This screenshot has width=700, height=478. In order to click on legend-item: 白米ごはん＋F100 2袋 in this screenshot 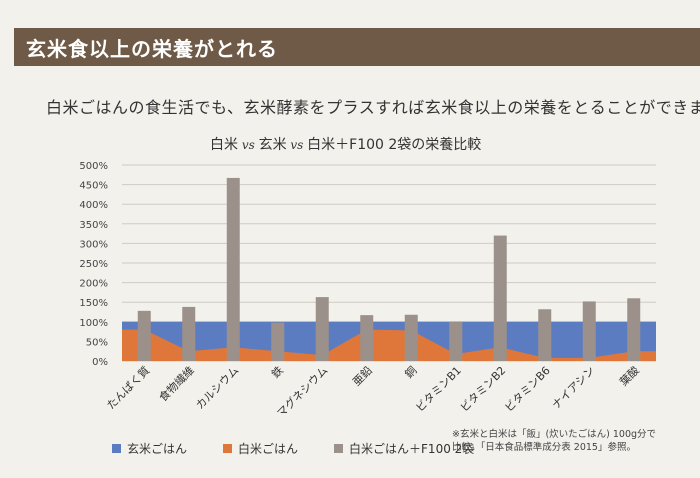, I will do `click(404, 448)`.